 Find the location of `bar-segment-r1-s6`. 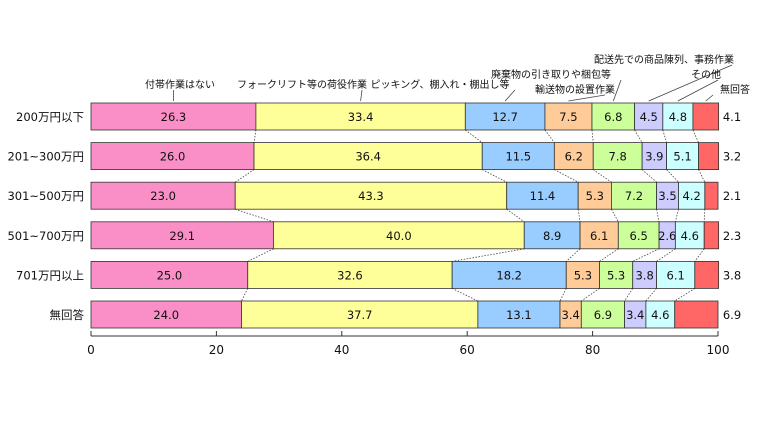

bar-segment-r1-s6 is located at coordinates (682, 156).